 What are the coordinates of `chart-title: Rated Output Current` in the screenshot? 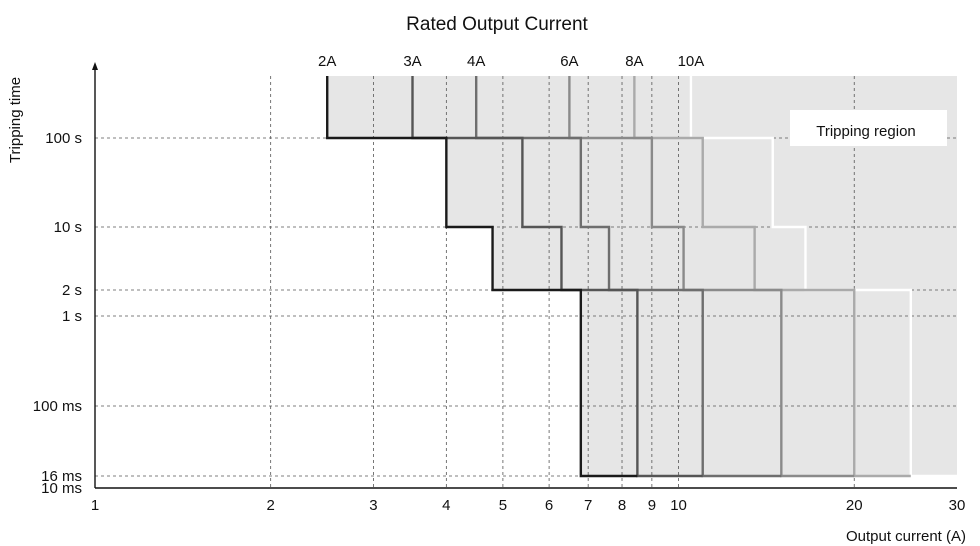 It's located at (497, 24).